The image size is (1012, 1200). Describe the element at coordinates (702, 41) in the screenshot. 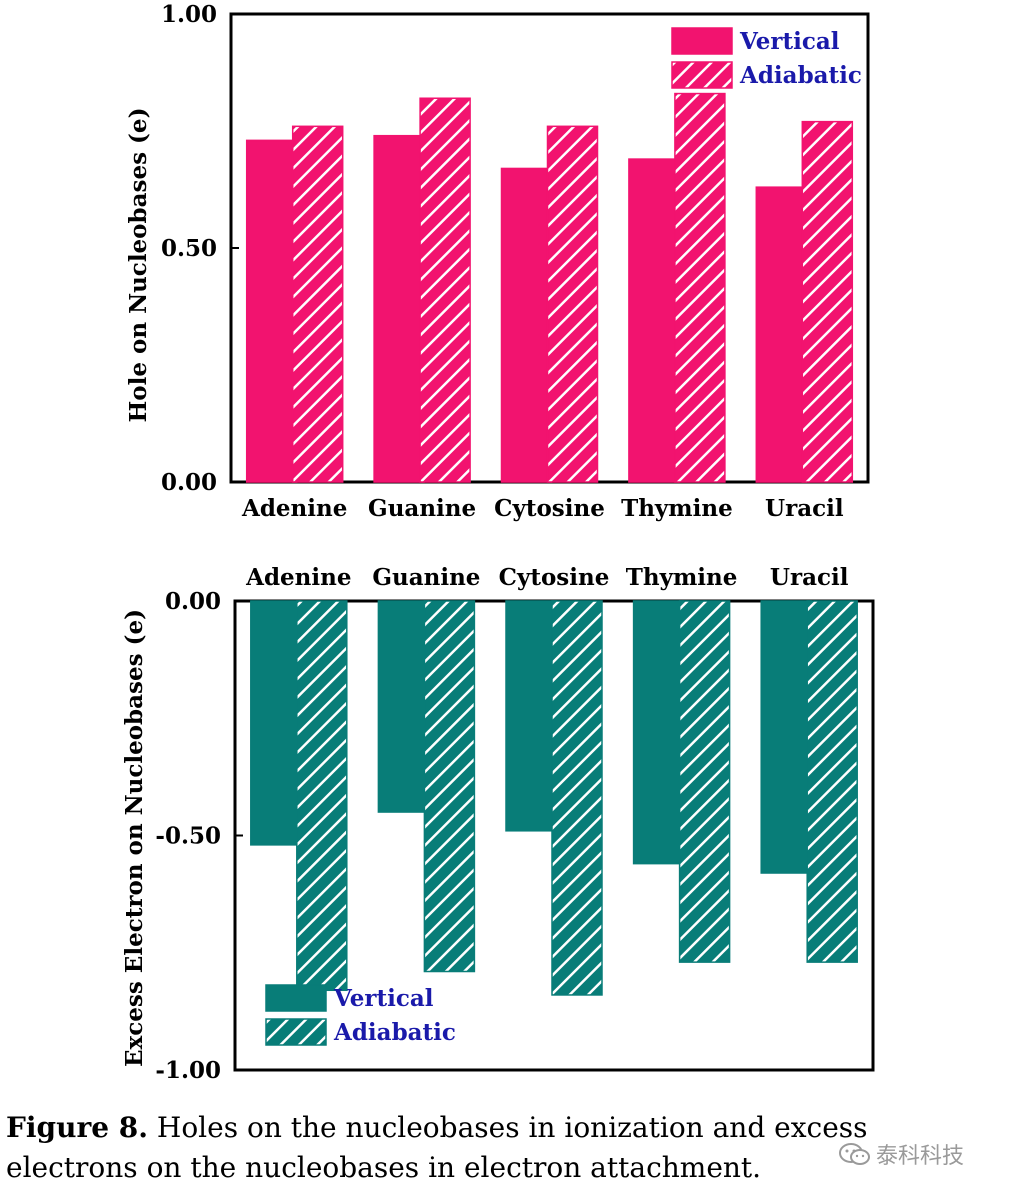

I see `top-legend-swatch-vertical` at that location.